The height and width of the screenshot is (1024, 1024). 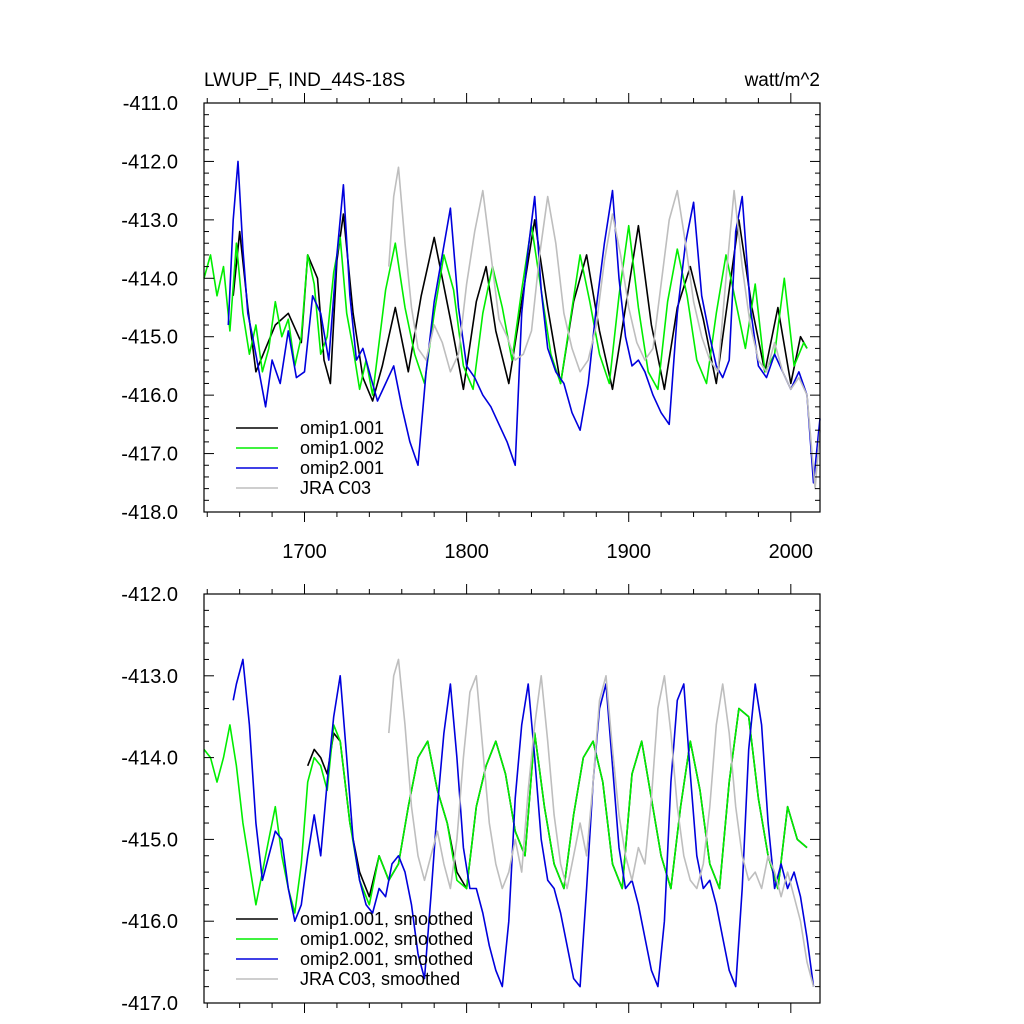 What do you see at coordinates (150, 104) in the screenshot?
I see `top-ytick-label: -411.0` at bounding box center [150, 104].